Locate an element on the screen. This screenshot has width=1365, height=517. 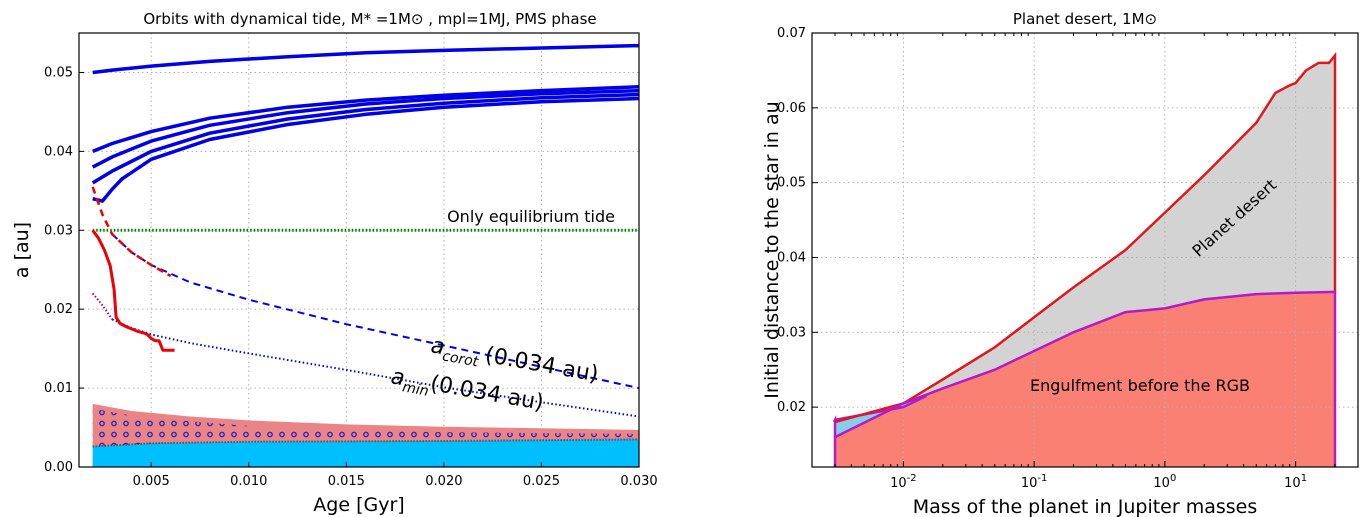
engulfment-region is located at coordinates (1085, 379).